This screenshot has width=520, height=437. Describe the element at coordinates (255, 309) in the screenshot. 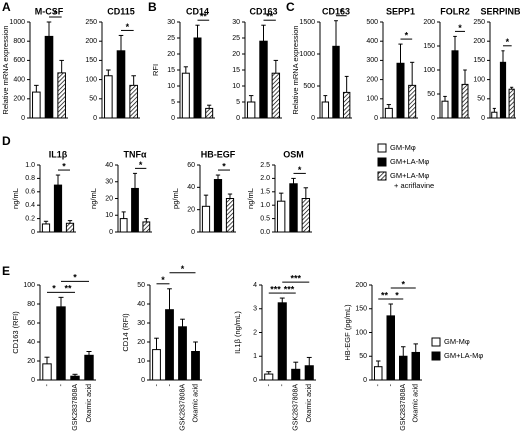

I see `y-tick-label: 3` at that location.